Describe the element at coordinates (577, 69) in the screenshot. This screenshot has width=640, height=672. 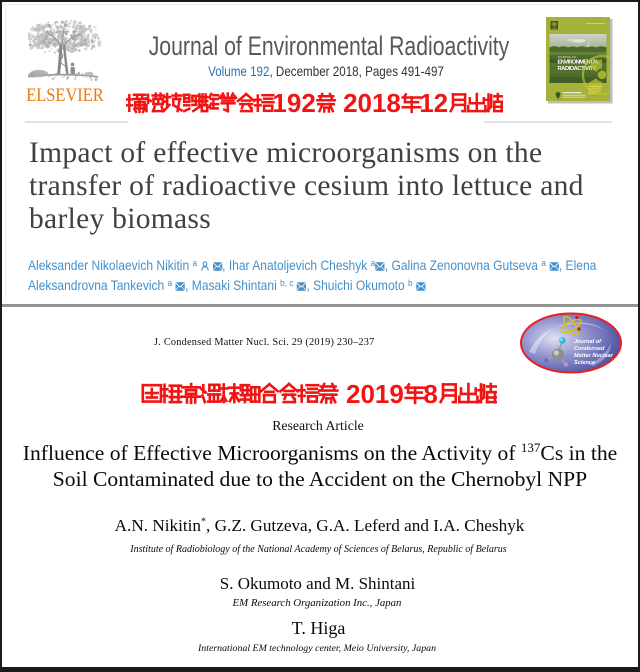
I see `svg-text: RADIOACTIVITY` at that location.